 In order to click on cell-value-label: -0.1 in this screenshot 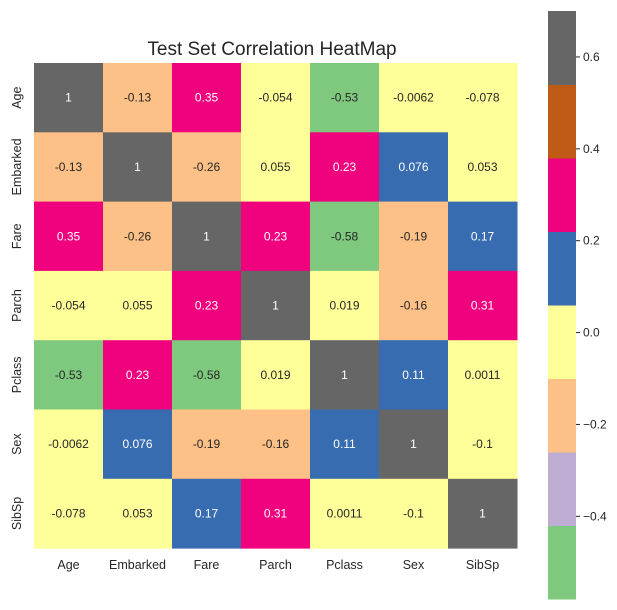, I will do `click(413, 513)`.